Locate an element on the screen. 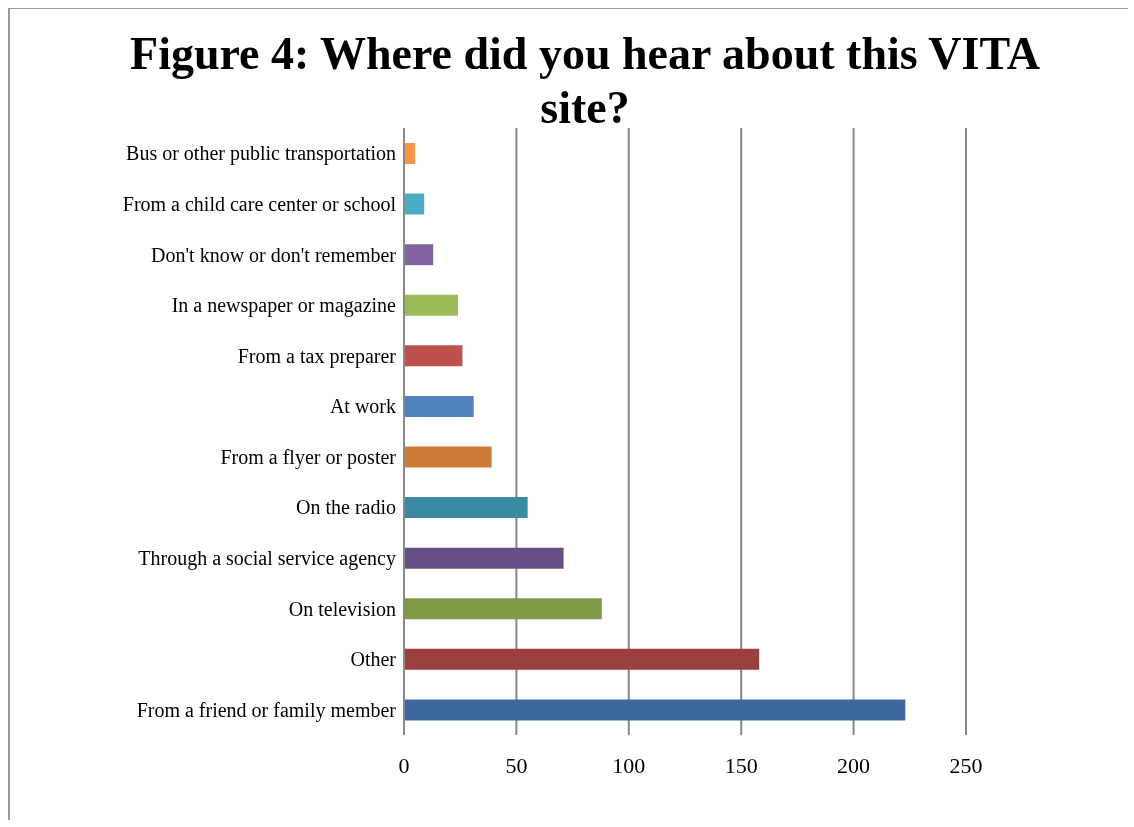 The height and width of the screenshot is (827, 1134). y-tick-label: Bus or other public transportation is located at coordinates (261, 154).